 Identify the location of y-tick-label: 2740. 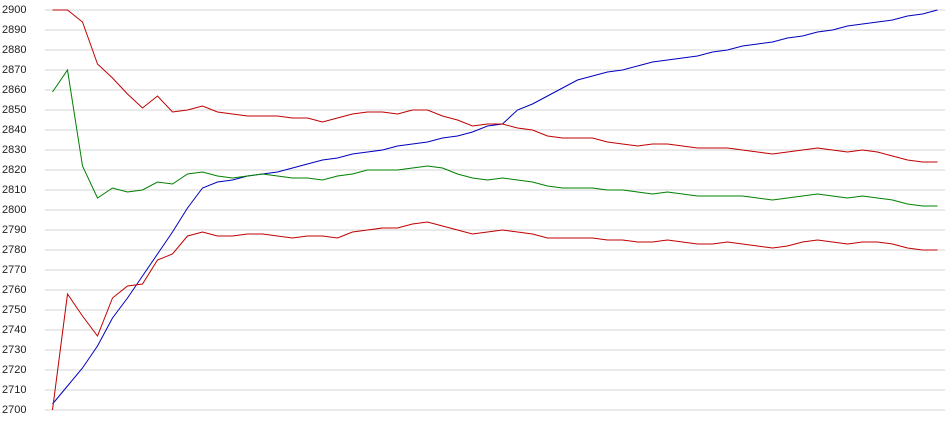
(14, 330).